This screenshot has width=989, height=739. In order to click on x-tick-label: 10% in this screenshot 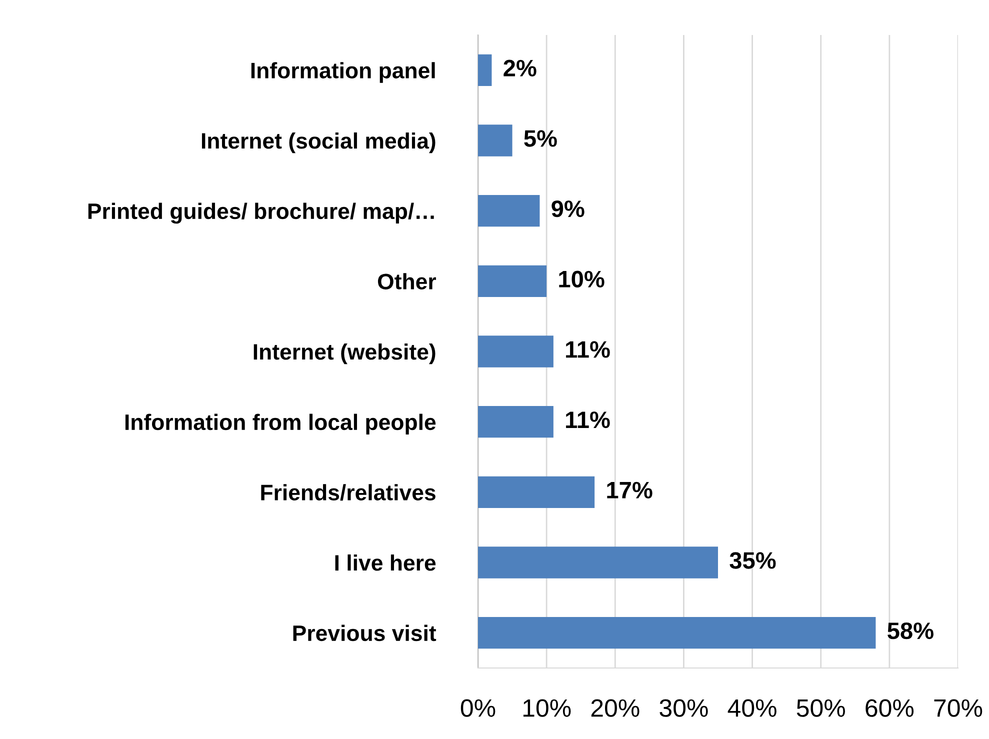, I will do `click(547, 708)`.